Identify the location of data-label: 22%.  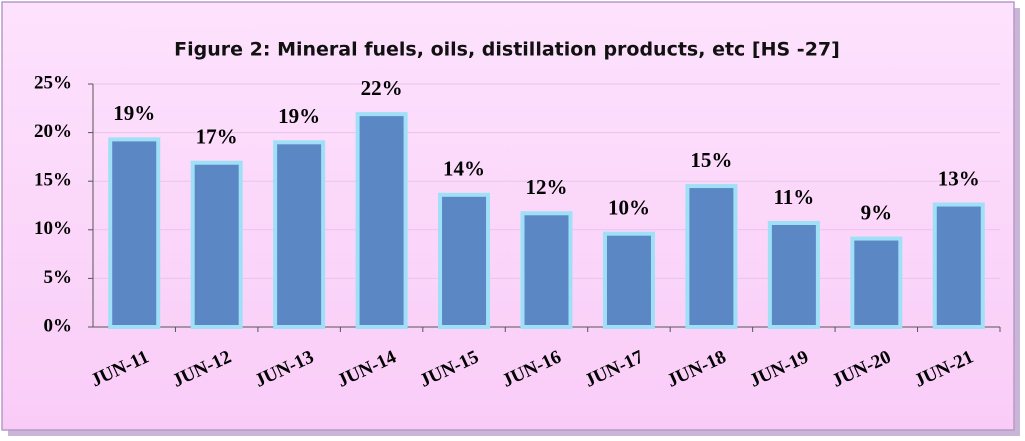
(382, 88).